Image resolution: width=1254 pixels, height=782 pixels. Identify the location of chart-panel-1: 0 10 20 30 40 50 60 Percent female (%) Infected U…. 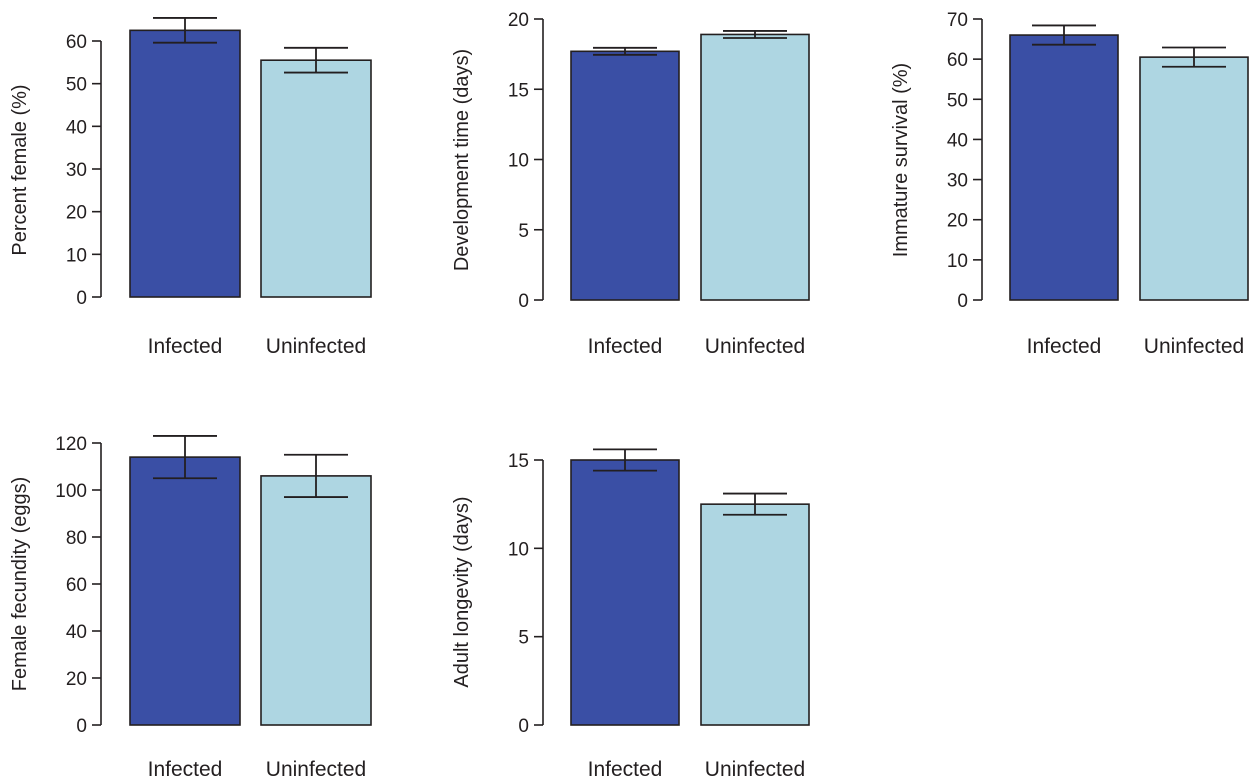
(190, 188).